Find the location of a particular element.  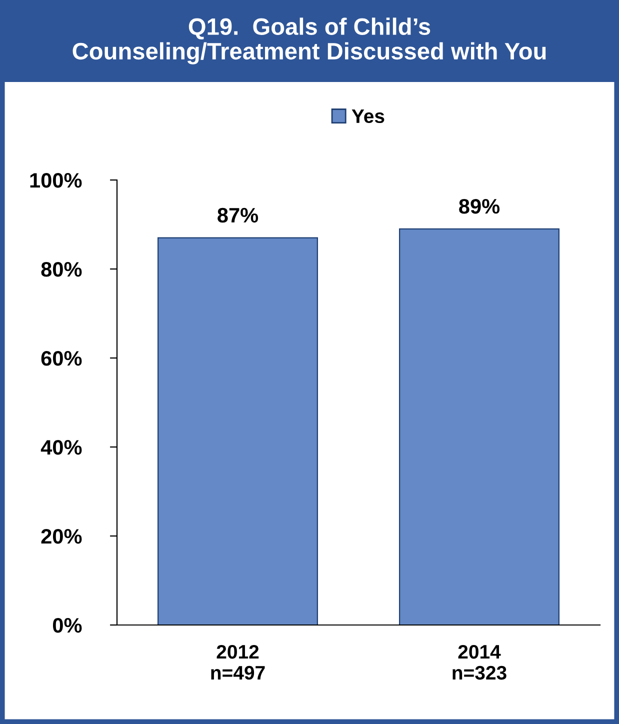

y-tick-label: 40% is located at coordinates (61, 447).